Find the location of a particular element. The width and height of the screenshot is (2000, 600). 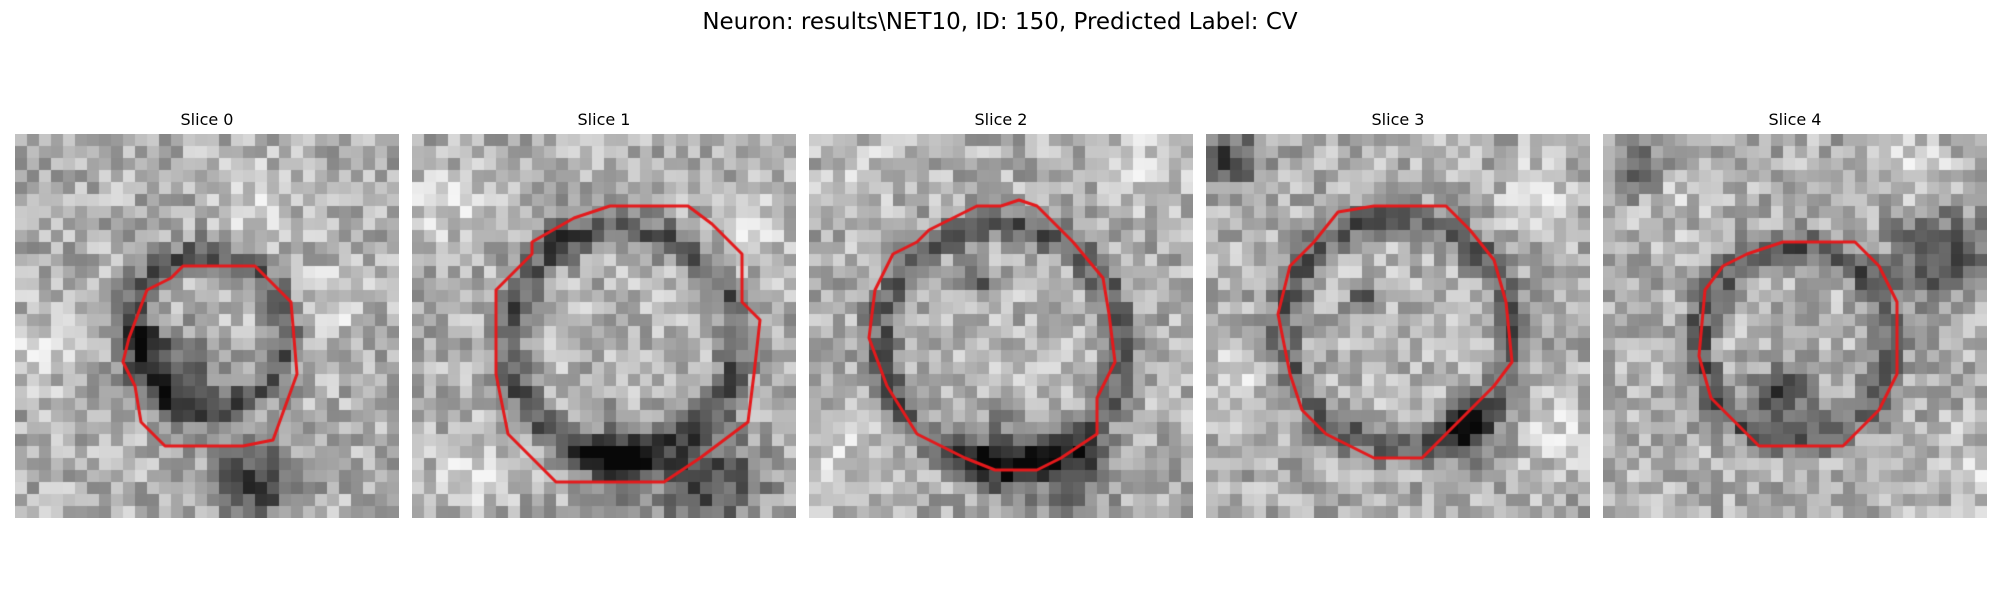

slice-panel-1: Slice 1 is located at coordinates (604, 313).